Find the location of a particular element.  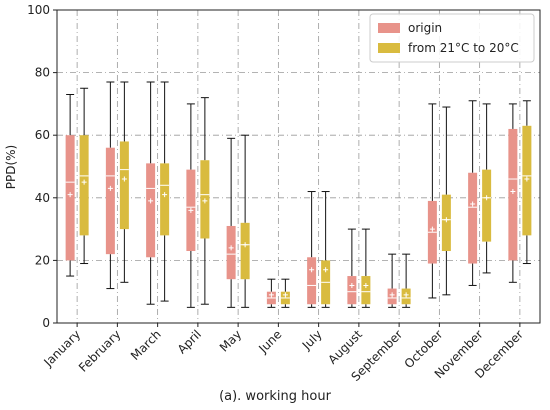

legend-swatch-shifted is located at coordinates (389, 48).